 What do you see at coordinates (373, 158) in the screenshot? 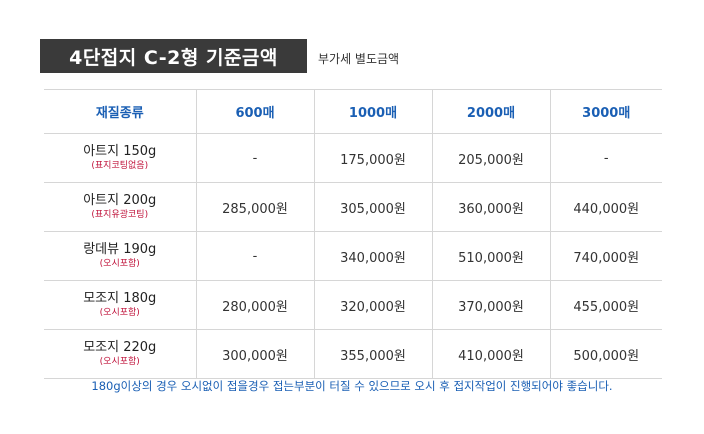
I see `price-cell: 175,000원` at bounding box center [373, 158].